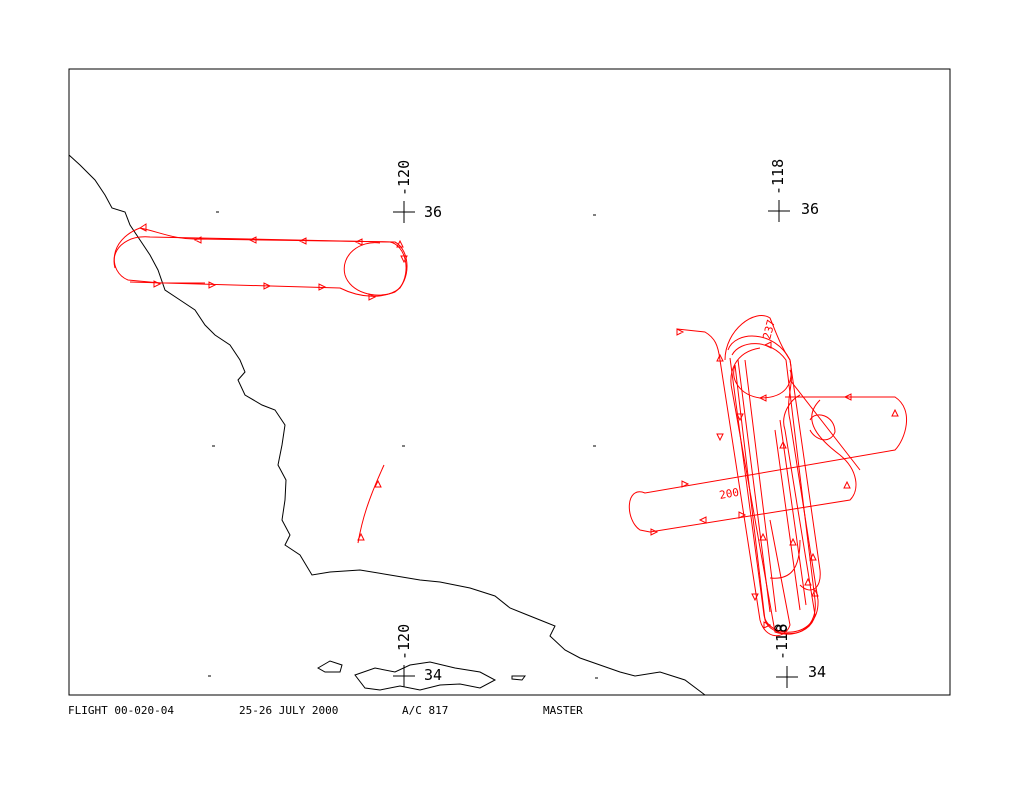  I want to click on lat-label-north-west: 36, so click(433, 212).